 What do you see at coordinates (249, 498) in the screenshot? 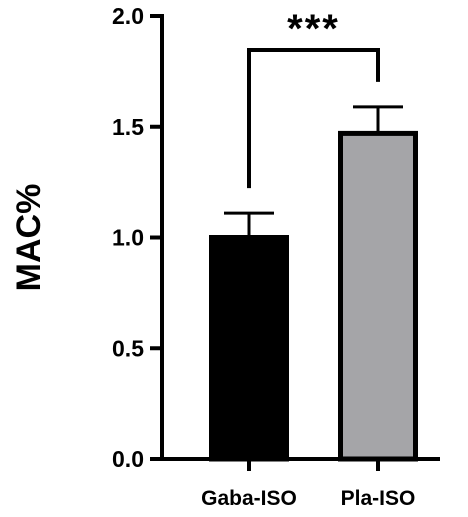
I see `x-tick-label: Gaba-ISO` at bounding box center [249, 498].